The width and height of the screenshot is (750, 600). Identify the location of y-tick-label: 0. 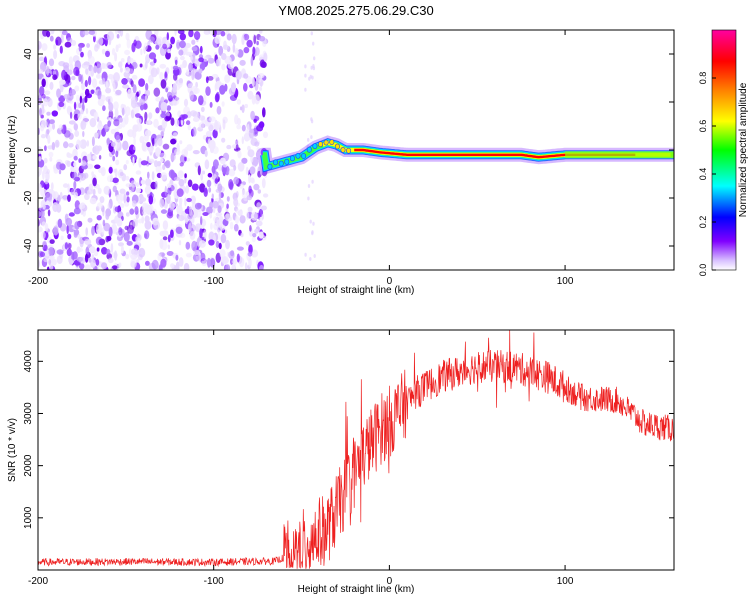
(28, 150).